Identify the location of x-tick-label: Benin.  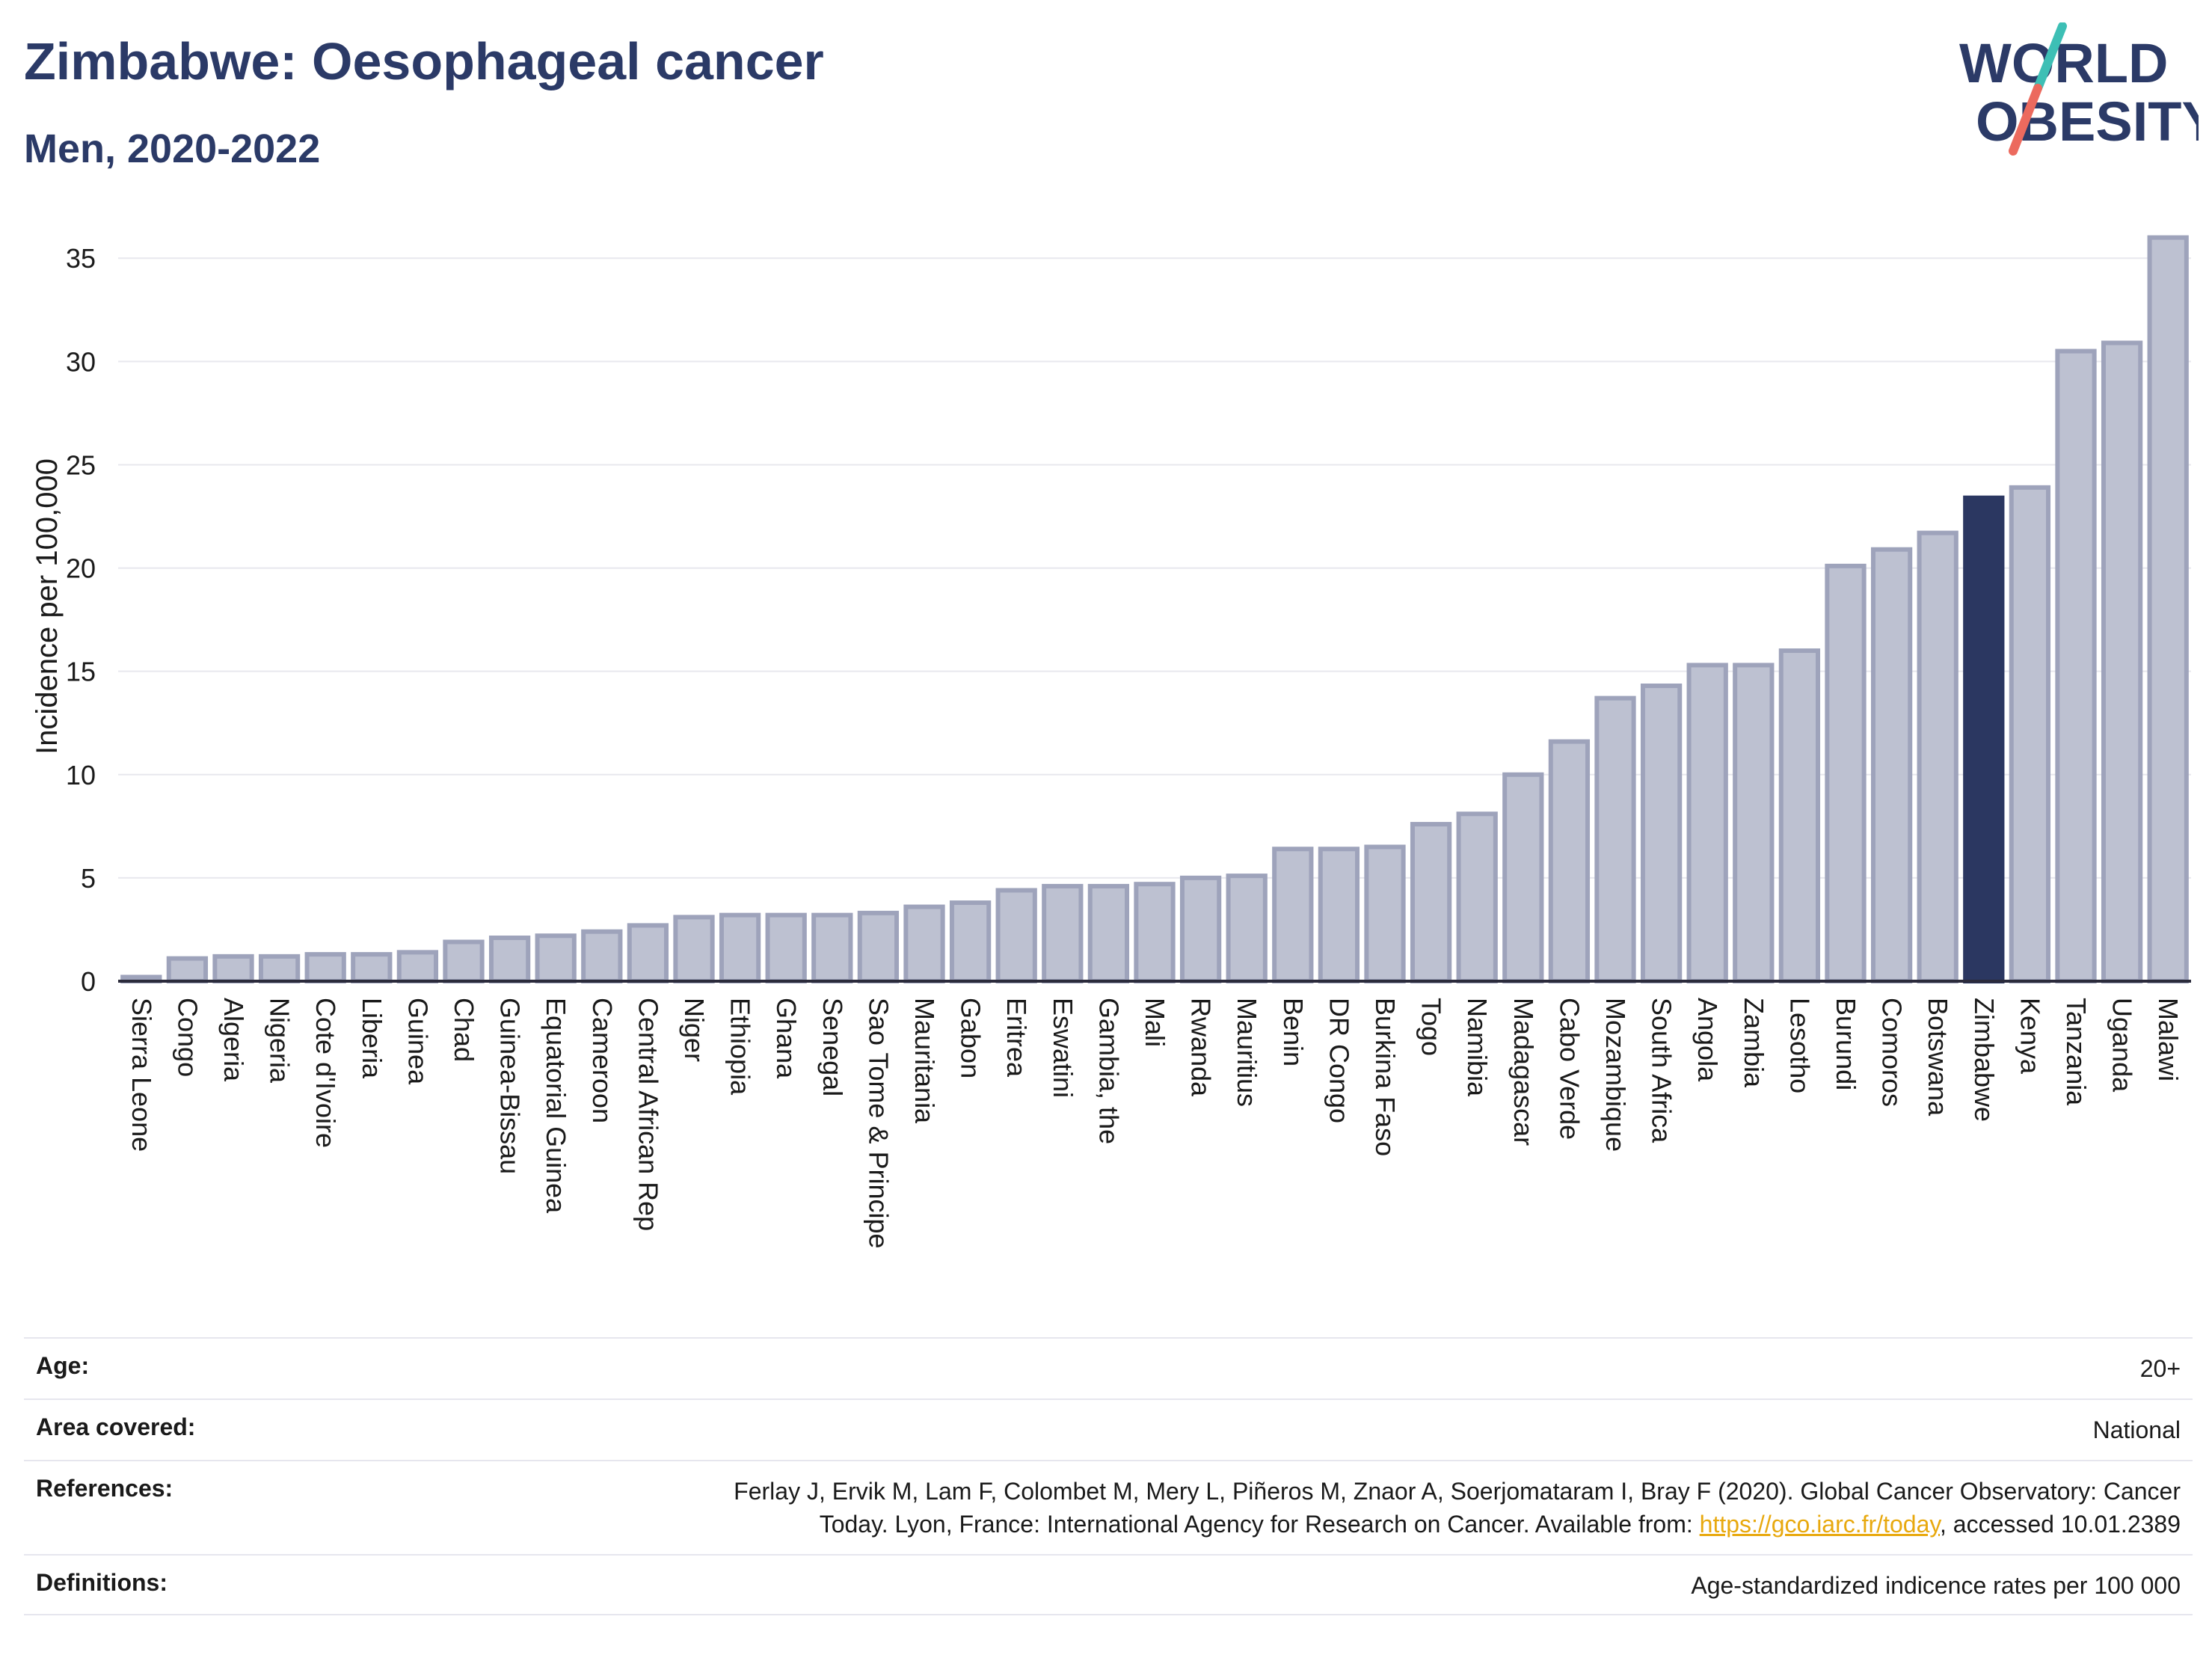
(1293, 1032).